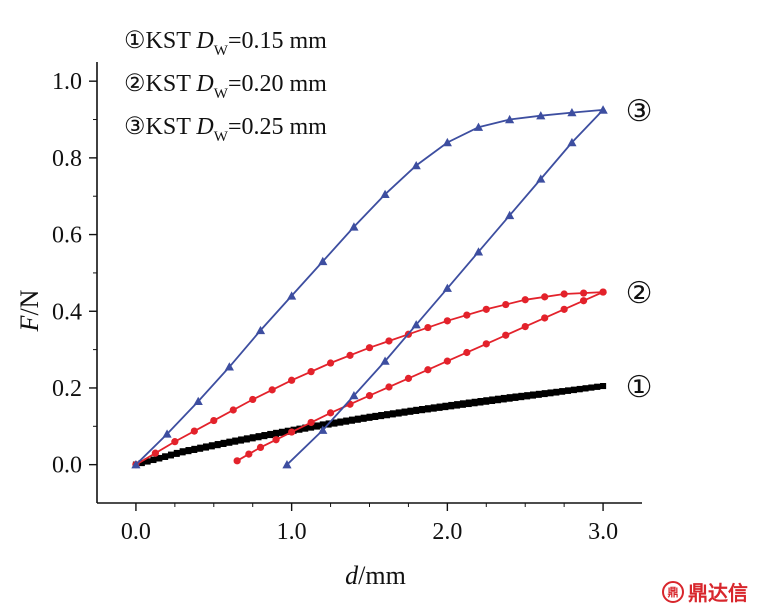 The image size is (758, 614). What do you see at coordinates (225, 129) in the screenshot?
I see `legend-entry-3: ③KST DW=0.25 mm` at bounding box center [225, 129].